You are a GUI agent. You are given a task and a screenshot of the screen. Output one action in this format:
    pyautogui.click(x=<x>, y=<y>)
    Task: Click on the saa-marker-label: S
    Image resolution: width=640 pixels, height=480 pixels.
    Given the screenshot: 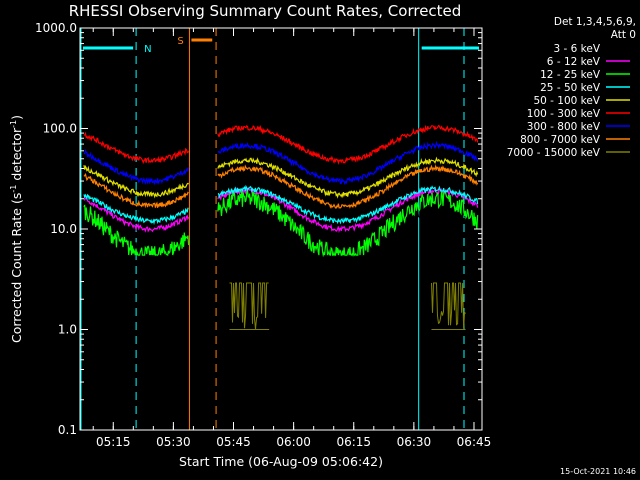 What is the action you would take?
    pyautogui.click(x=180, y=41)
    